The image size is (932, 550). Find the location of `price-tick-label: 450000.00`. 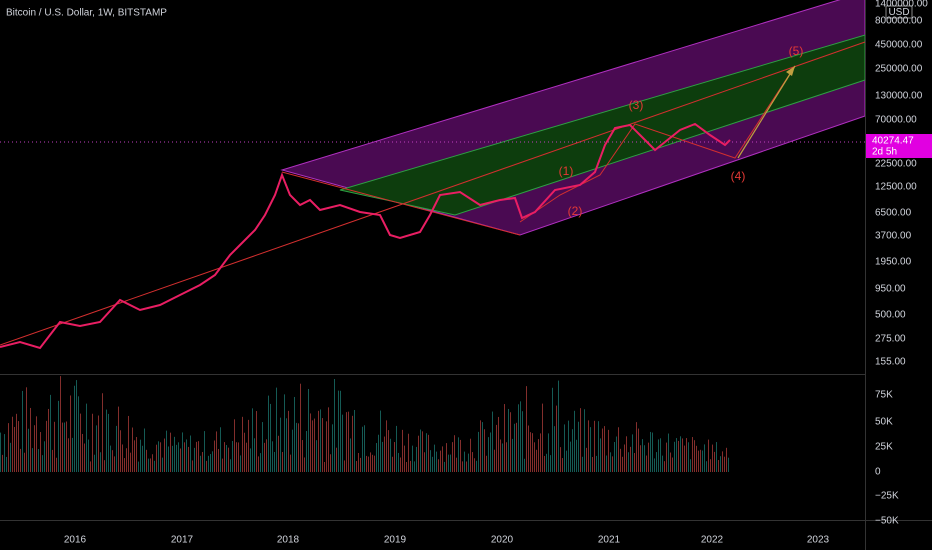

price-tick-label: 450000.00 is located at coordinates (899, 45).